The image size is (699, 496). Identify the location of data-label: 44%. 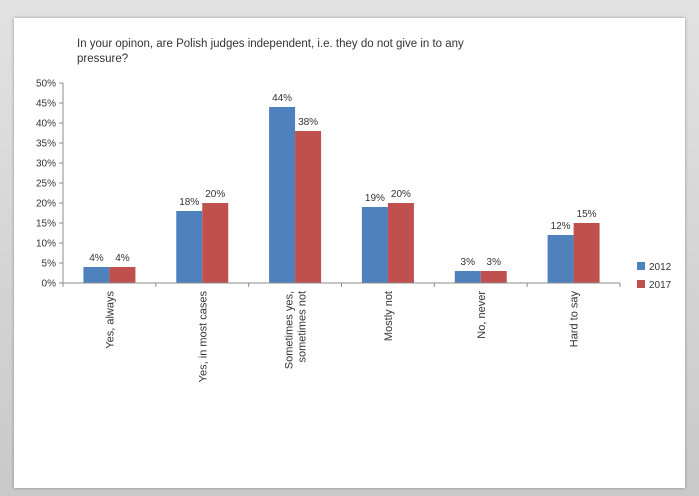
(282, 98).